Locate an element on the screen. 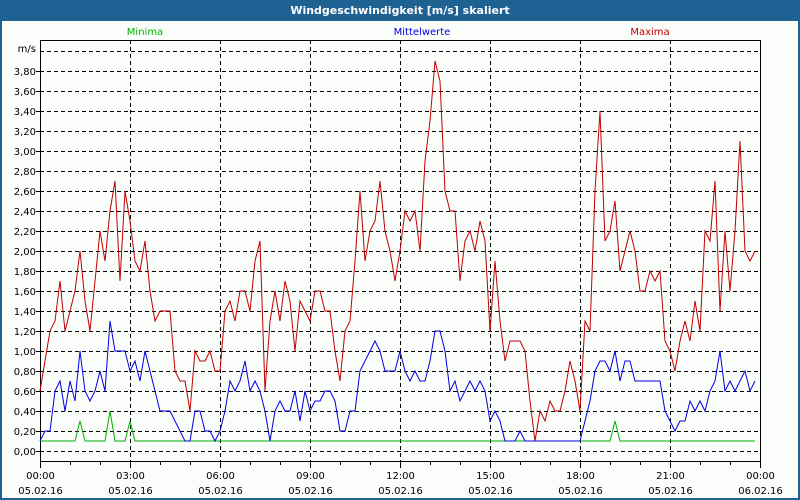 The height and width of the screenshot is (500, 800). y-tick-label: 0,20 is located at coordinates (25, 432).